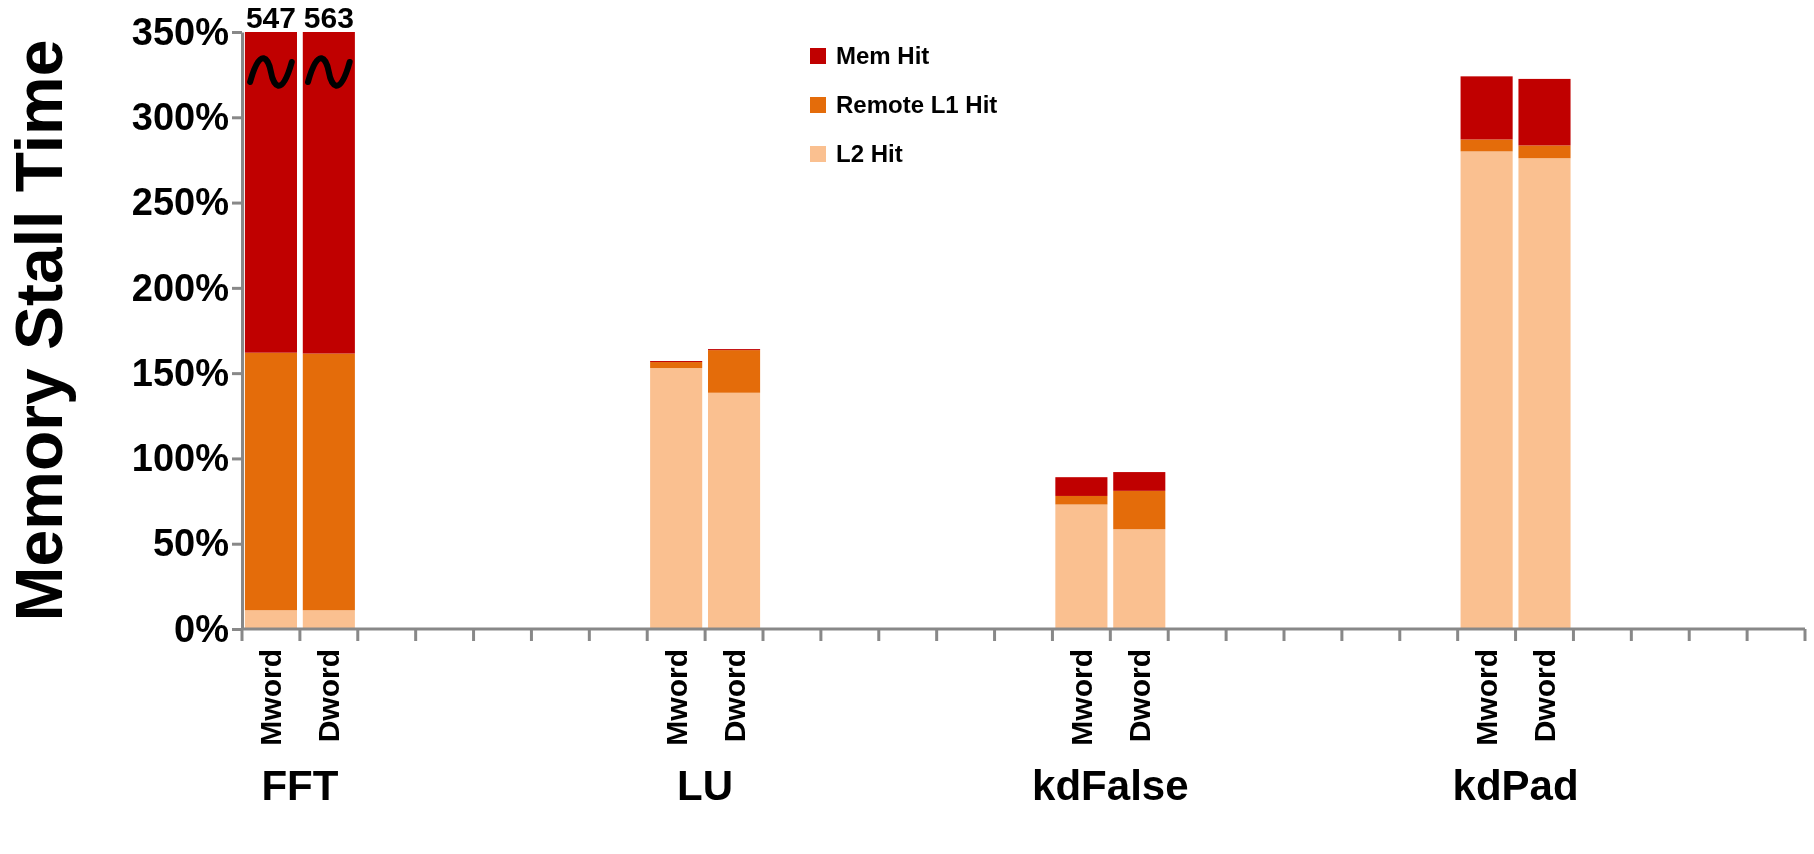 Image resolution: width=1814 pixels, height=854 pixels. What do you see at coordinates (328, 17) in the screenshot?
I see `annotation: 563` at bounding box center [328, 17].